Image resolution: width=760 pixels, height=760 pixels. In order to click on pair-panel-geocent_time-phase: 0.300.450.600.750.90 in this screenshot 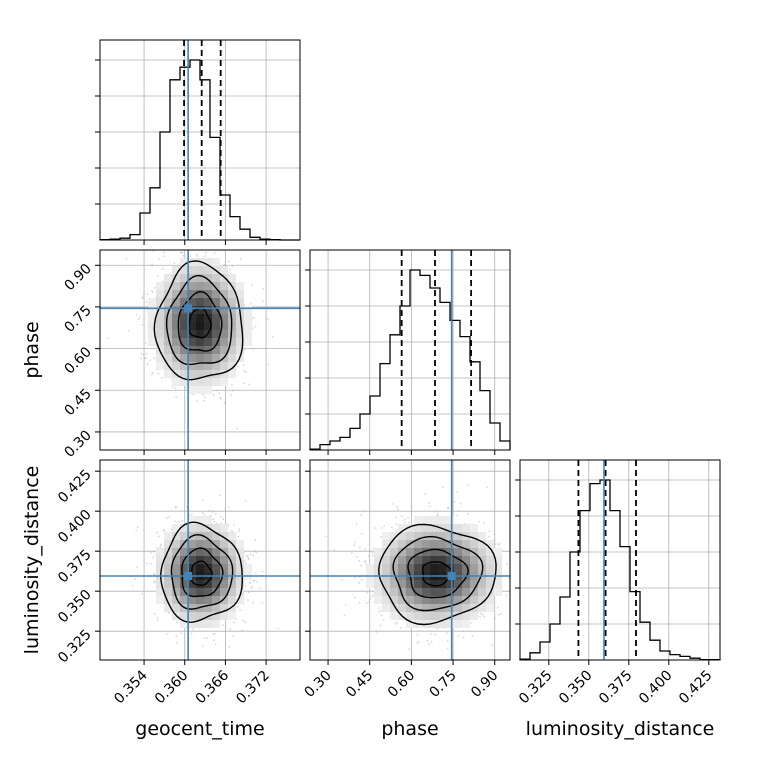, I will do `click(181, 351)`.